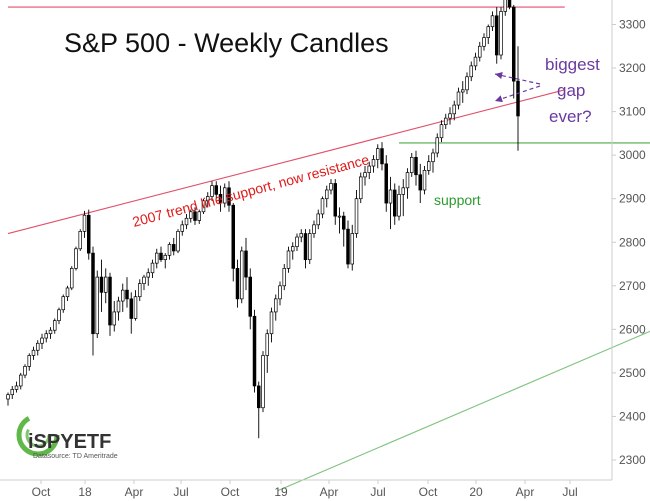 The width and height of the screenshot is (650, 501). What do you see at coordinates (632, 25) in the screenshot?
I see `y-tick-label: 3300` at bounding box center [632, 25].